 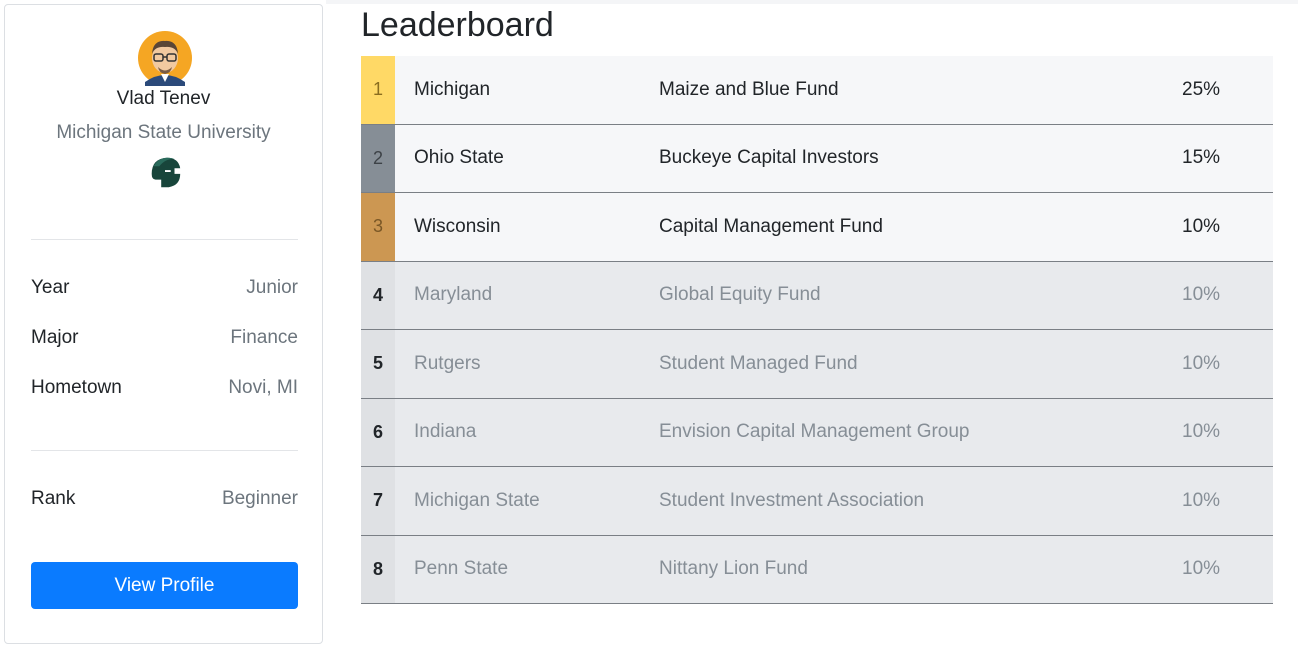 What do you see at coordinates (740, 295) in the screenshot?
I see `fund-cell: Global Equity Fund` at bounding box center [740, 295].